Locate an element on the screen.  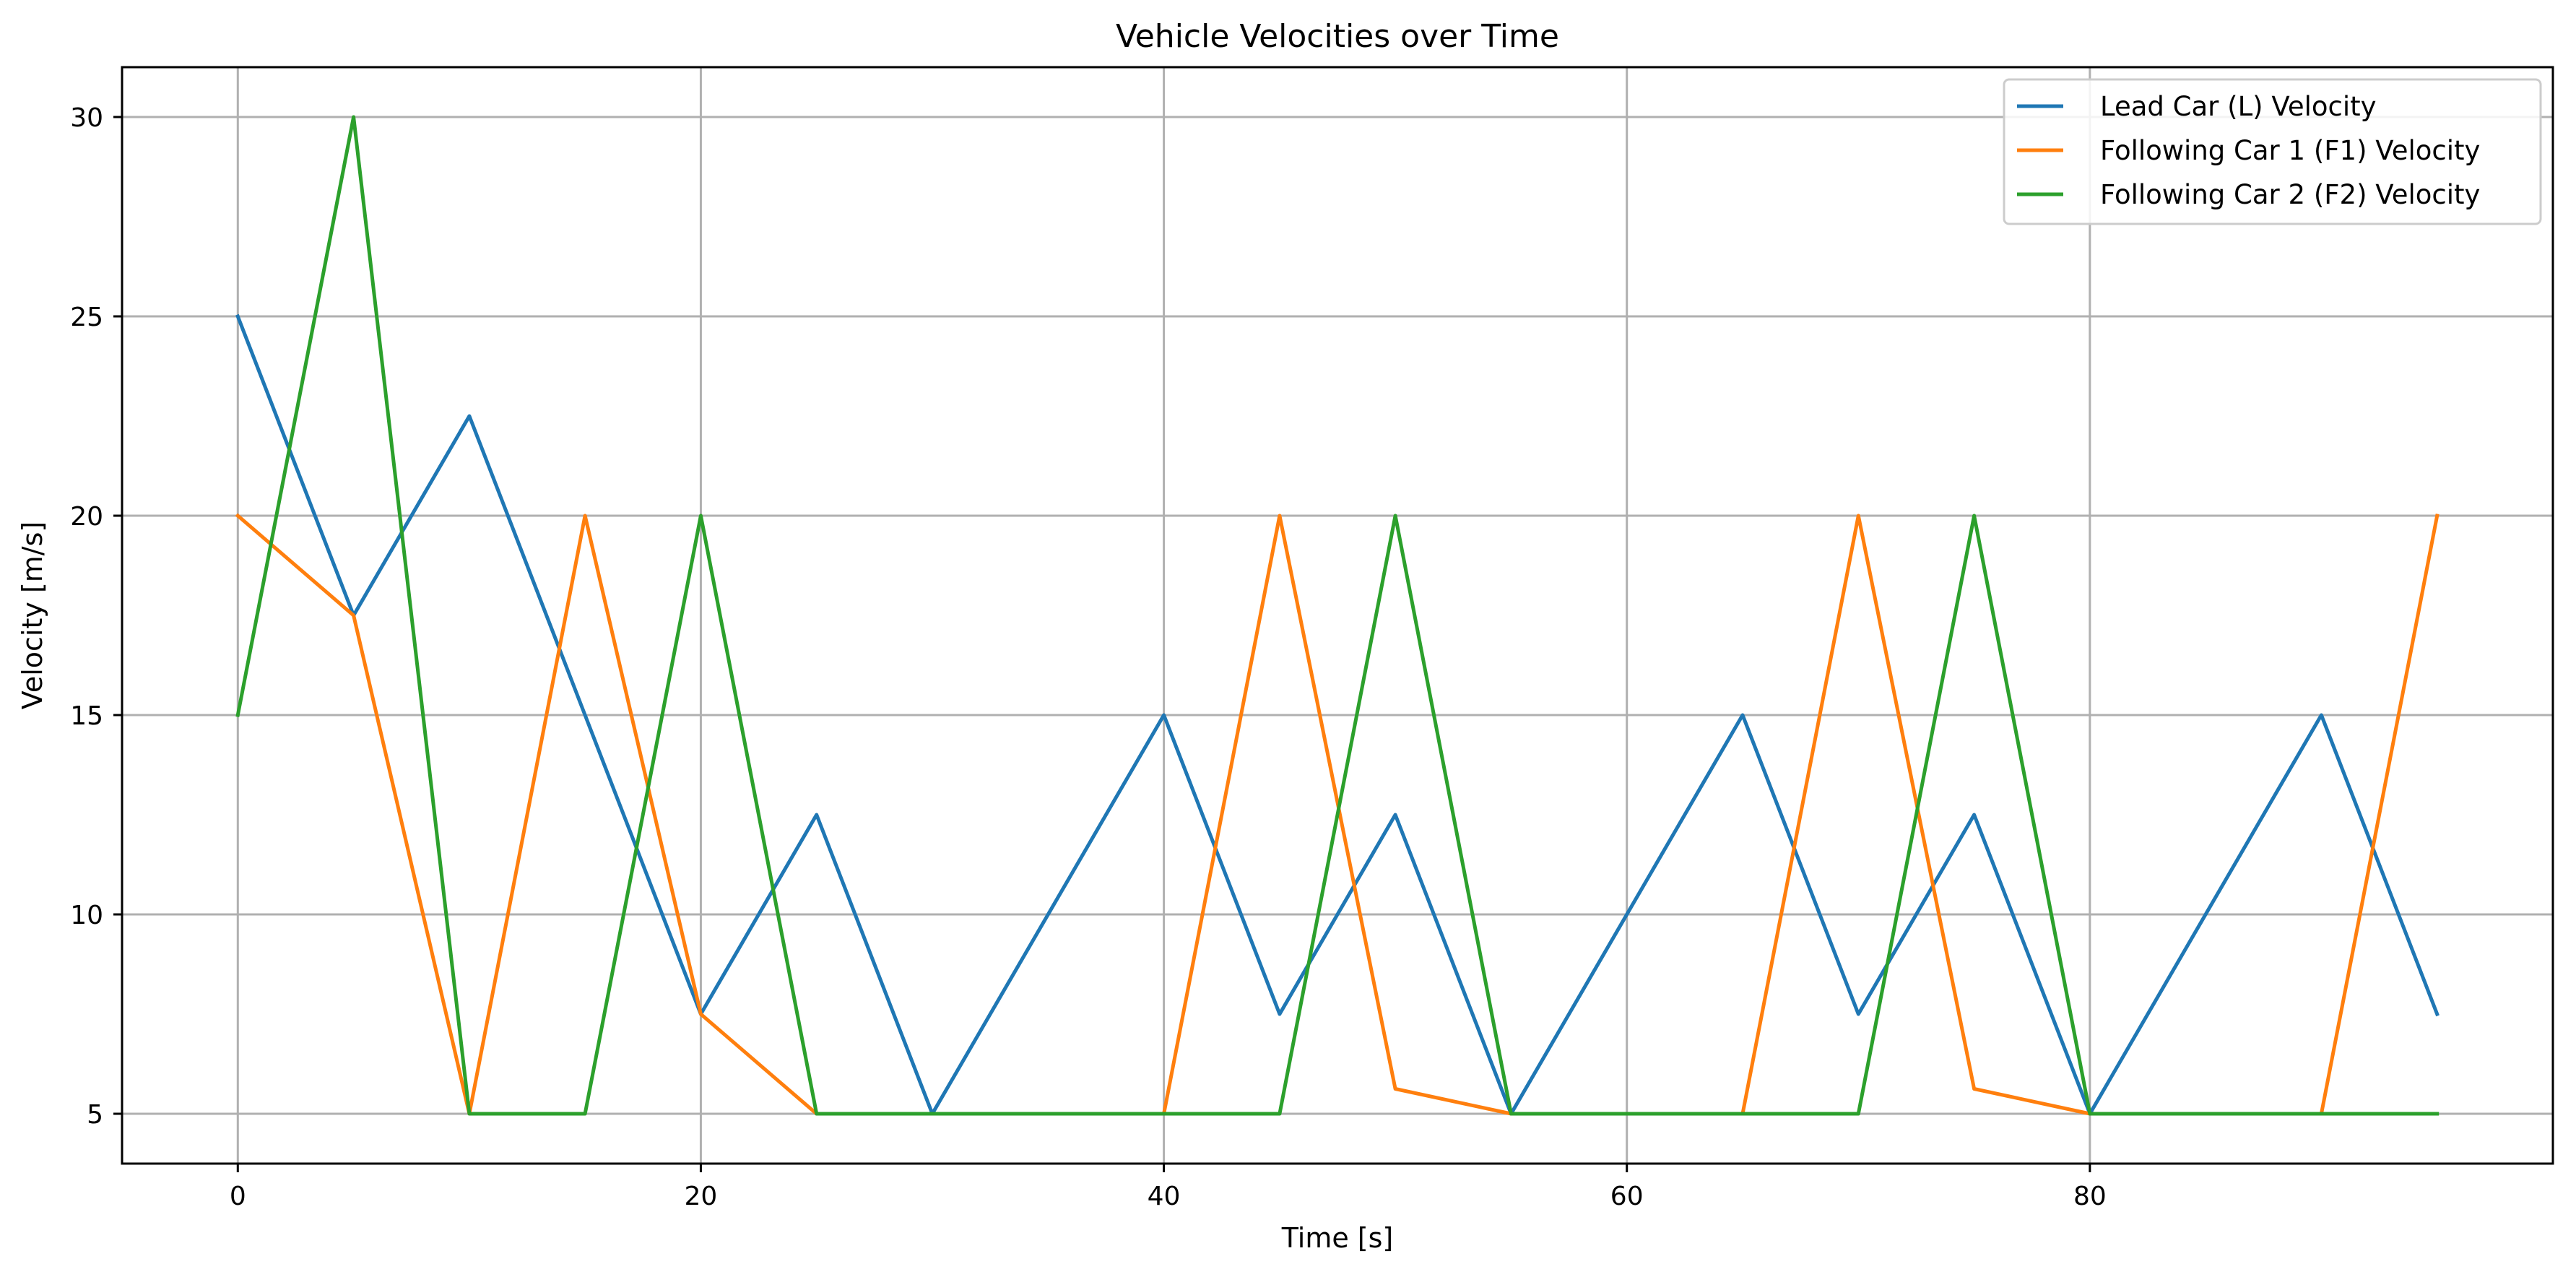
y-tick-label: 5 is located at coordinates (95, 1115).